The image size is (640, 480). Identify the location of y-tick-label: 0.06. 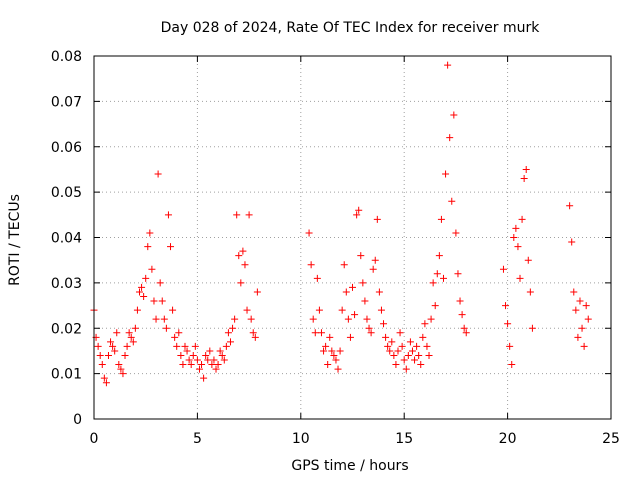
(66, 148).